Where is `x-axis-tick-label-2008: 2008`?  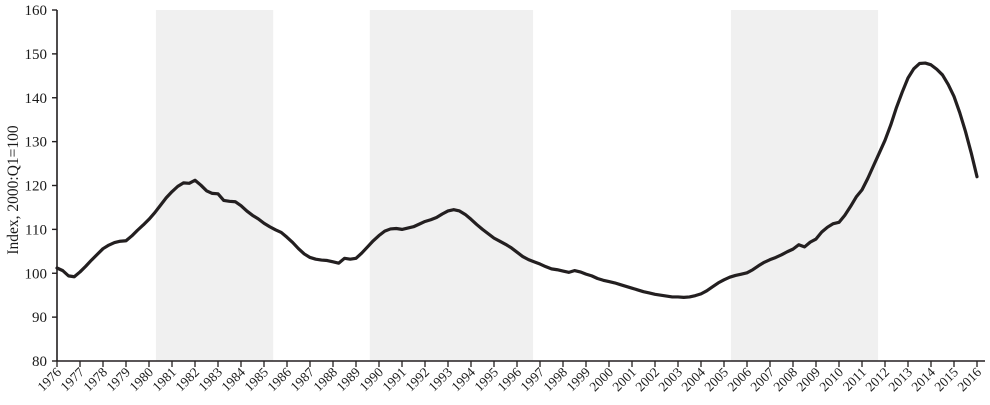 x-axis-tick-label-2008: 2008 is located at coordinates (785, 379).